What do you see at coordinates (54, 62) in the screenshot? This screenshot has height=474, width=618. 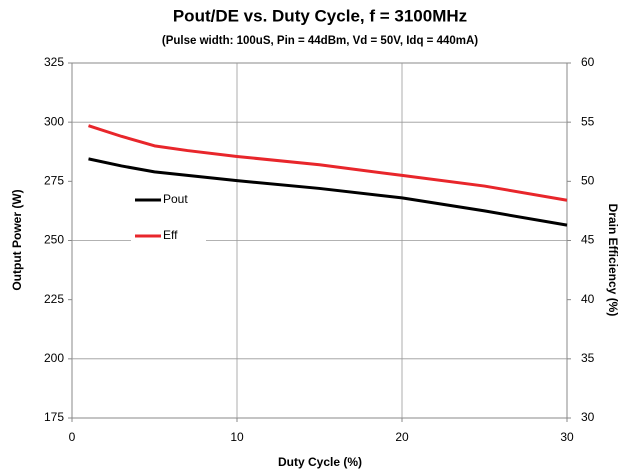 I see `y-tick-label: 325` at bounding box center [54, 62].